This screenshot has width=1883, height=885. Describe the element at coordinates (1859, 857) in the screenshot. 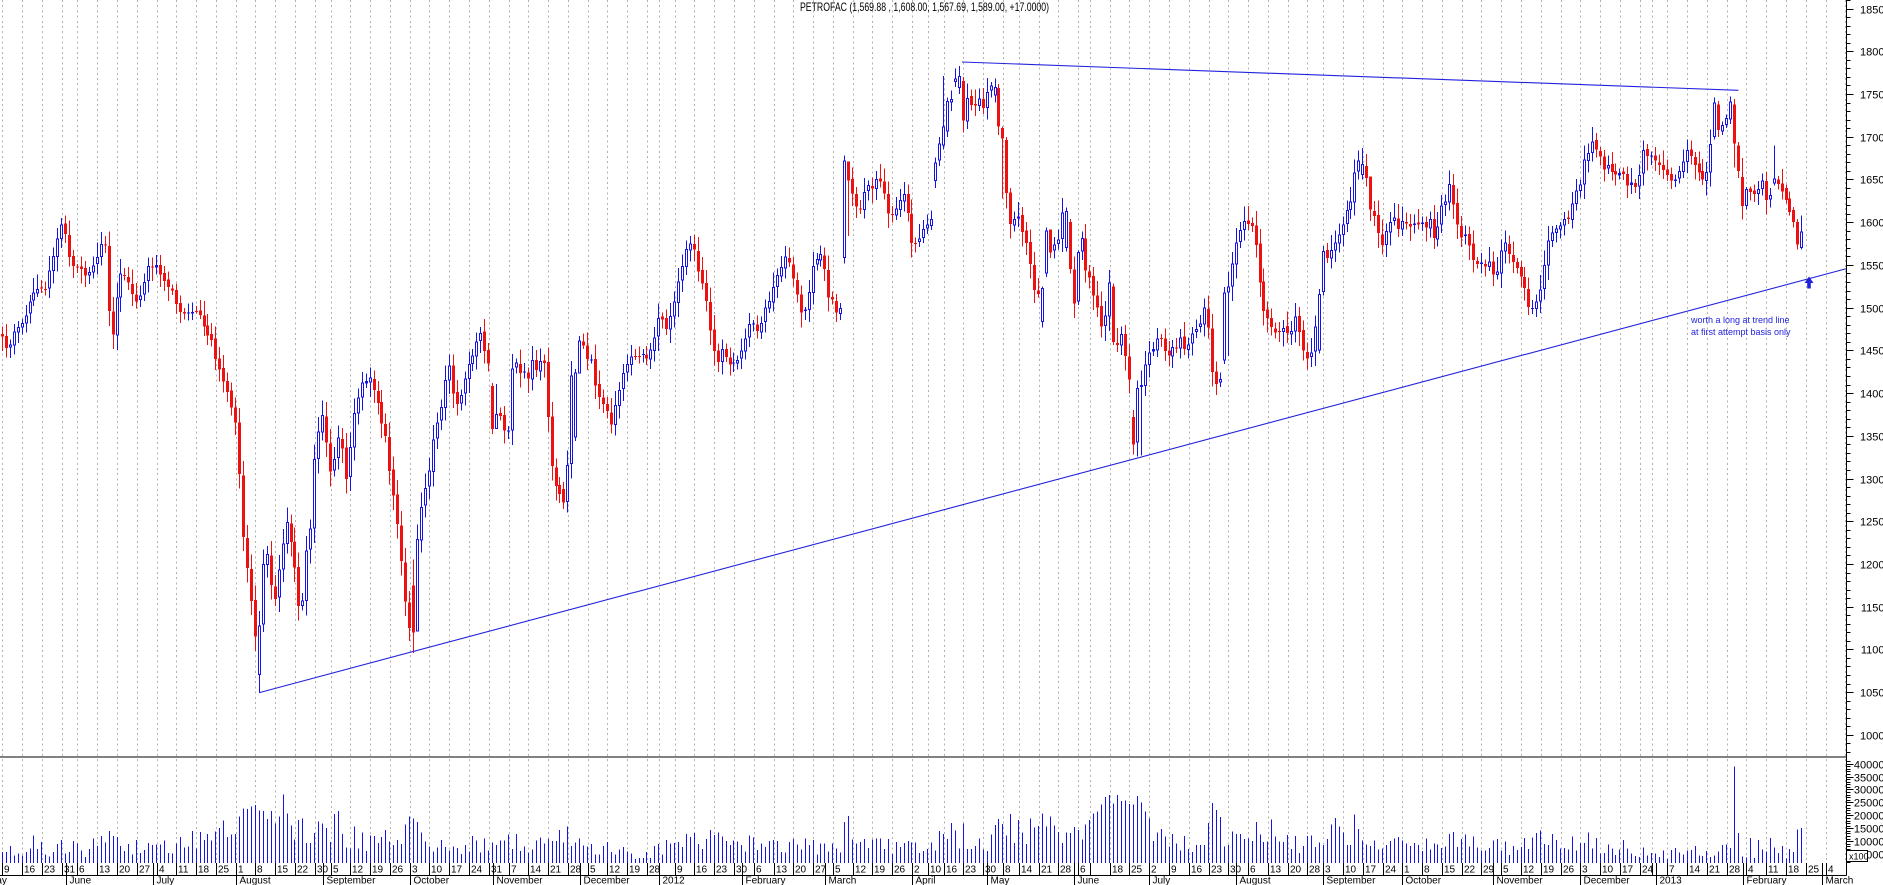

I see `svg-text: x100` at that location.